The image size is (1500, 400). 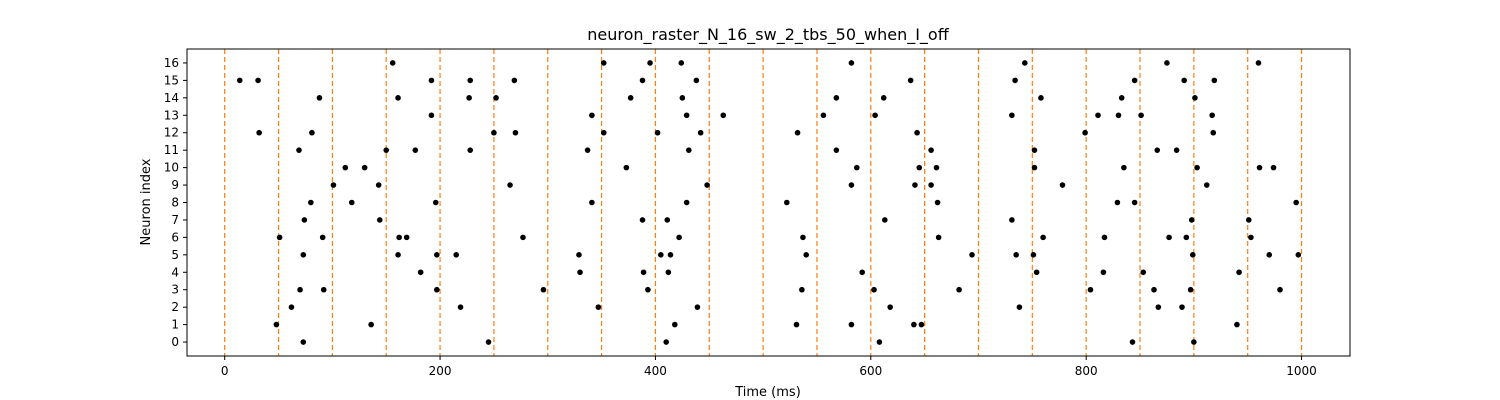 What do you see at coordinates (175, 185) in the screenshot?
I see `y-tick-label: 9` at bounding box center [175, 185].